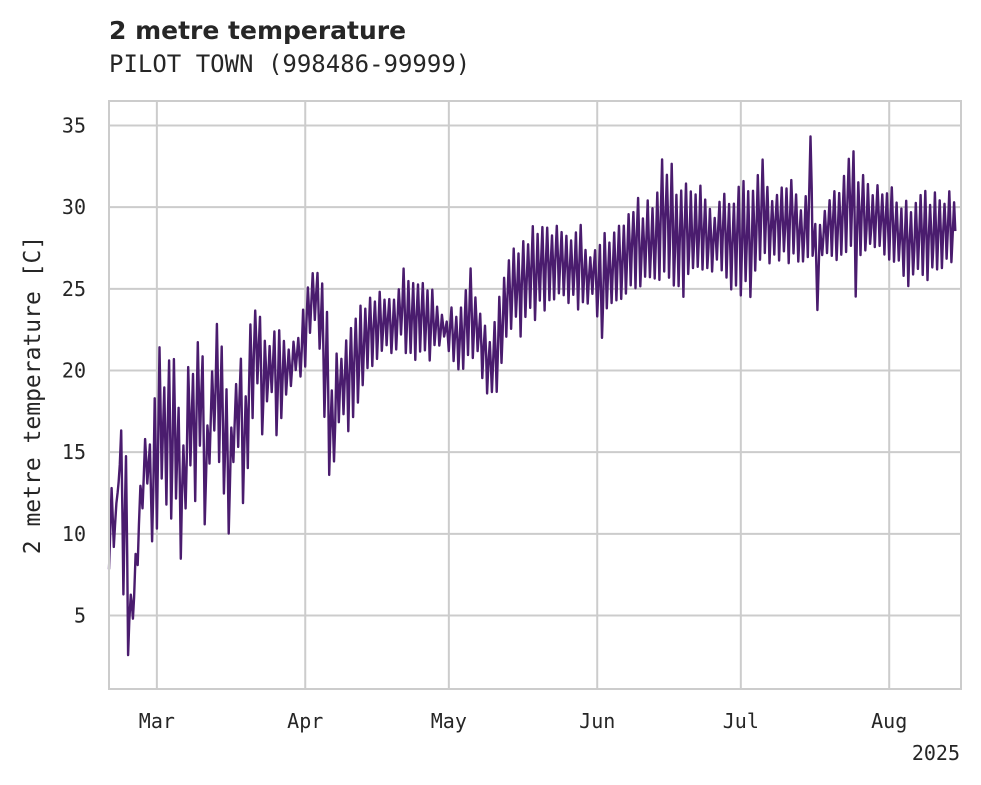 The height and width of the screenshot is (785, 981). I want to click on chart-subtitle: PILOT TOWN (998486-99999), so click(290, 64).